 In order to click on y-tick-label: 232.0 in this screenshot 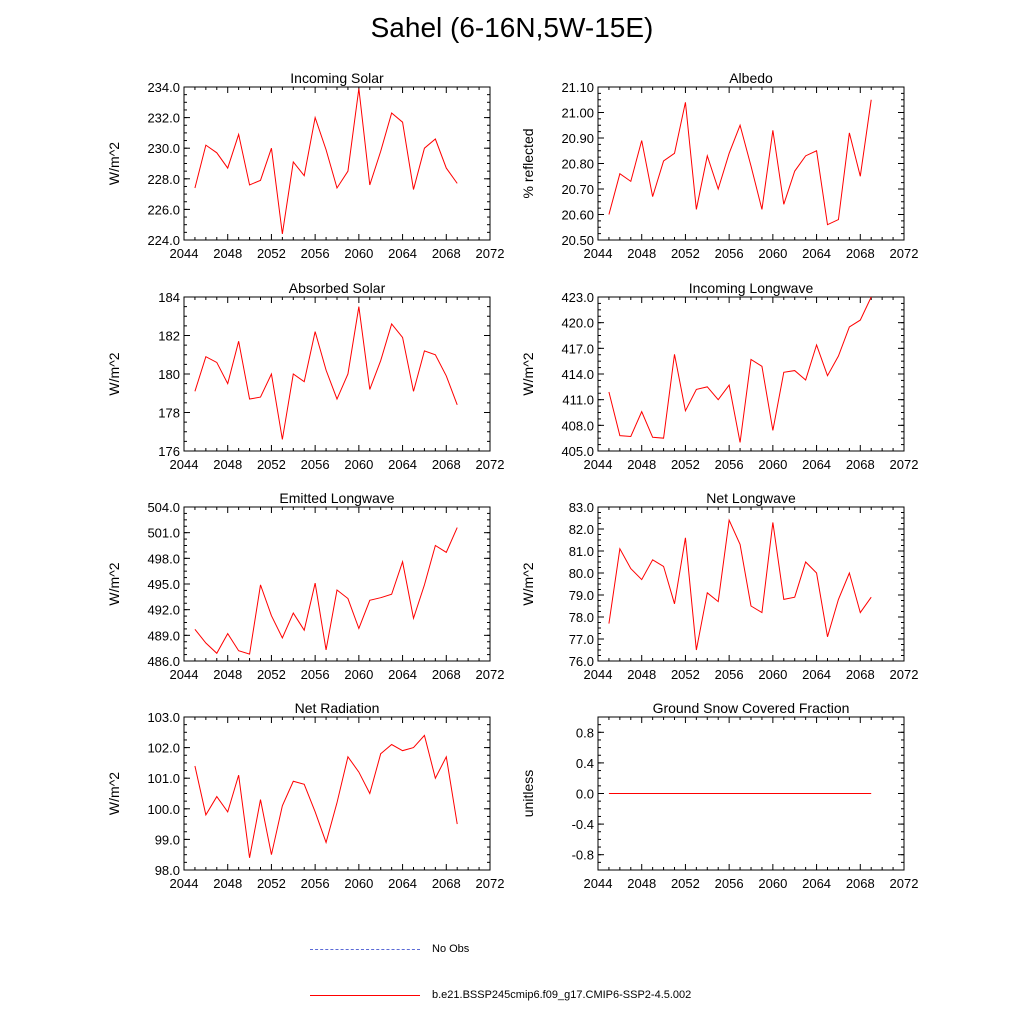, I will do `click(163, 118)`.